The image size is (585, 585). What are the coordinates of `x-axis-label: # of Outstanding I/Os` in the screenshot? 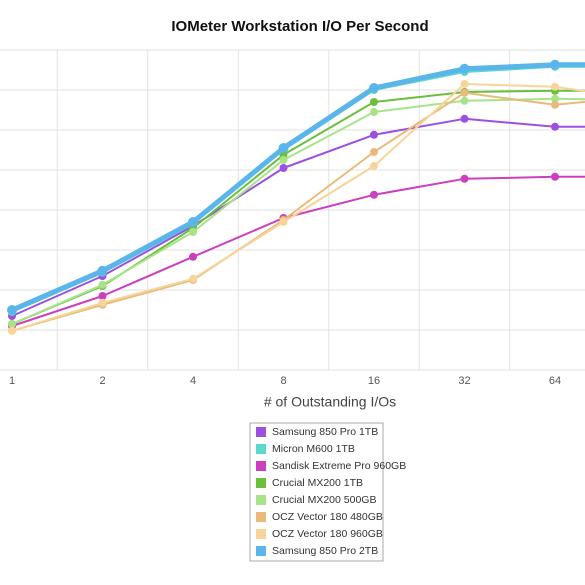 It's located at (330, 402).